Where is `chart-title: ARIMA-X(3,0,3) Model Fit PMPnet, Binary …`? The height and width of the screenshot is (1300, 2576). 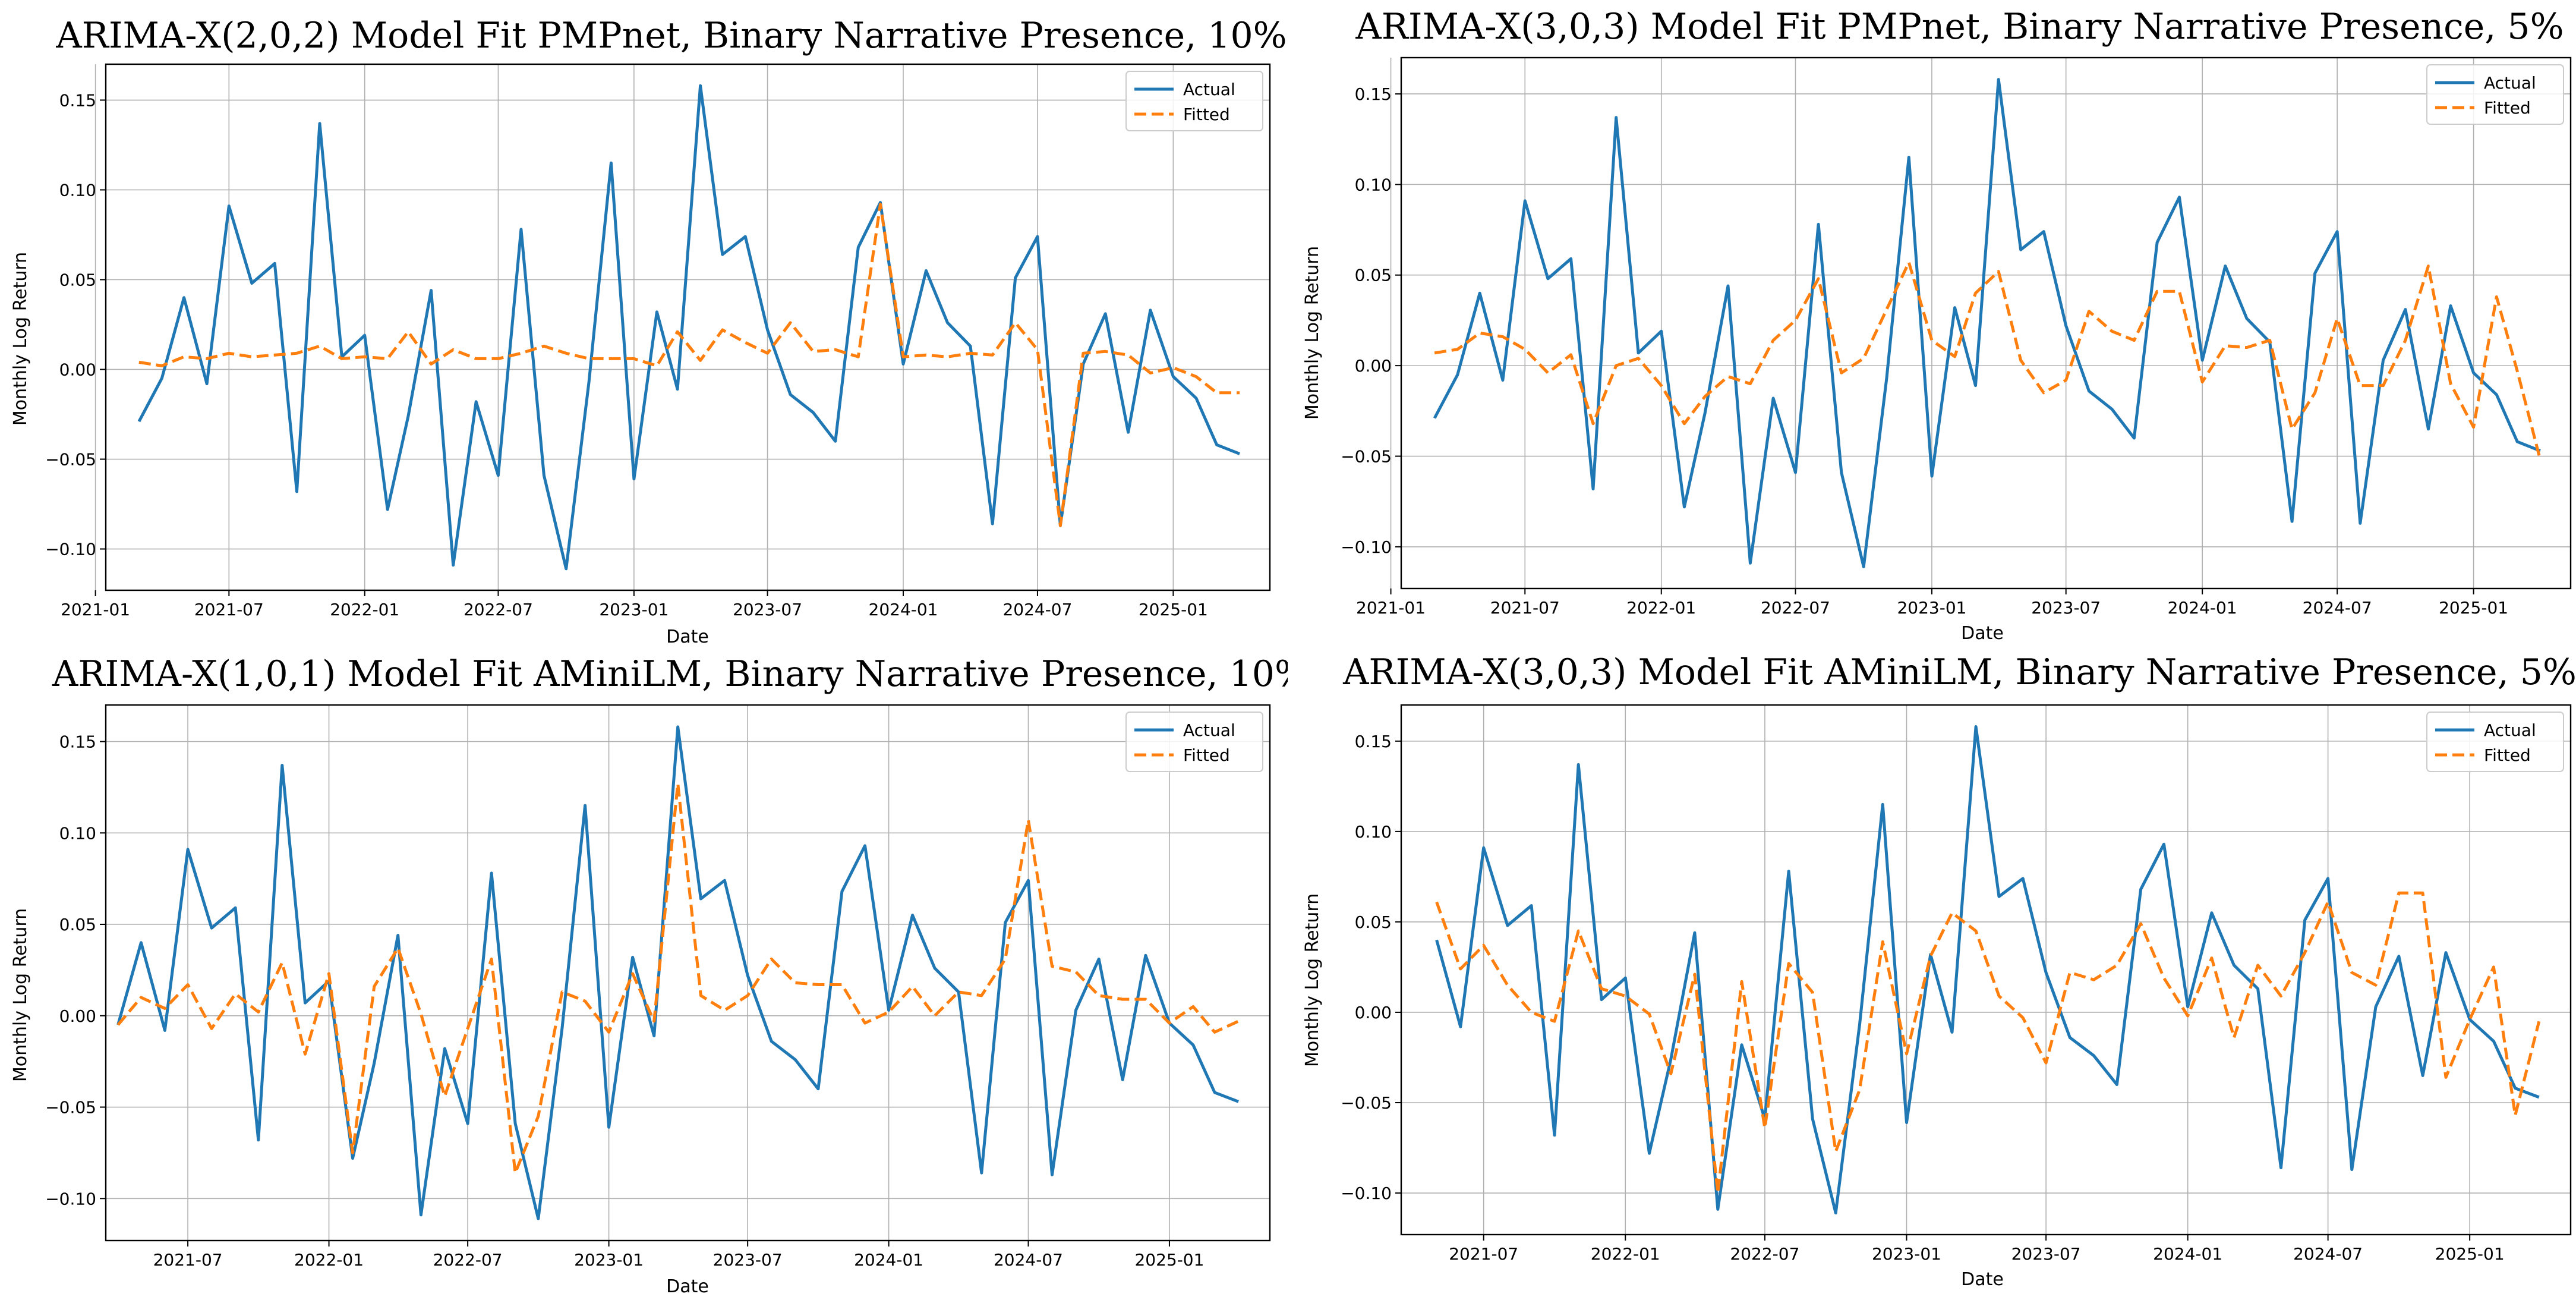 chart-title: ARIMA-X(3,0,3) Model Fit PMPnet, Binary … is located at coordinates (1960, 27).